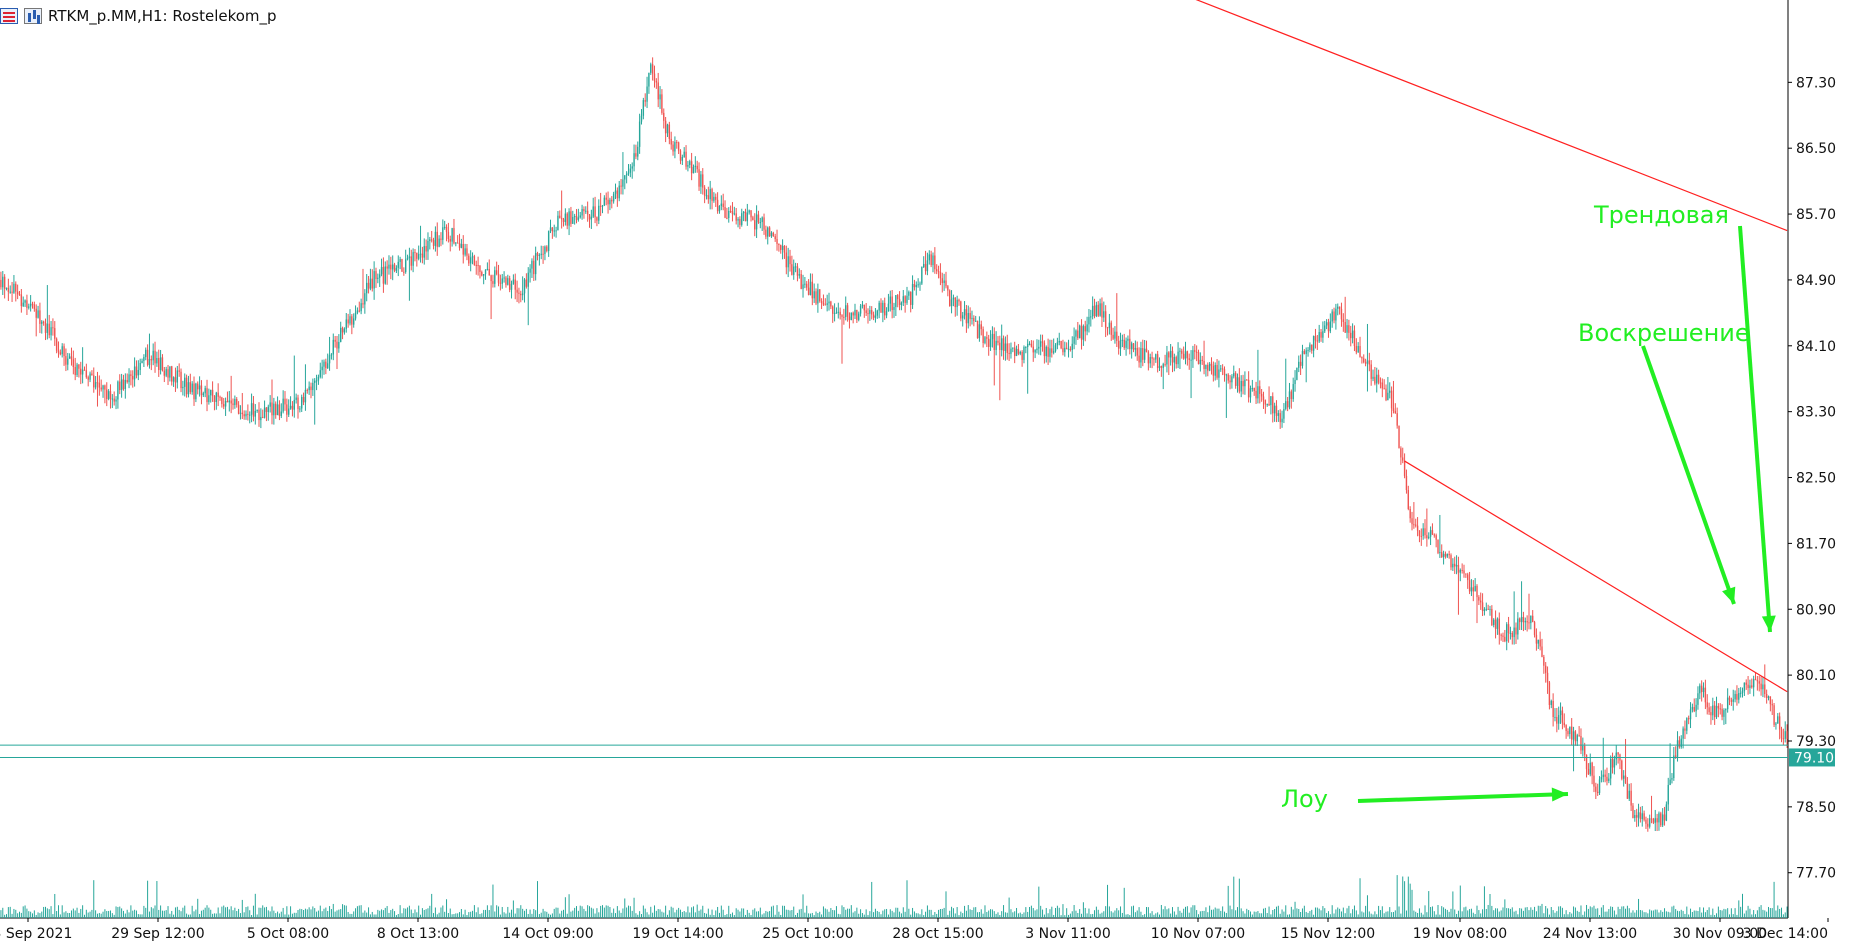 The width and height of the screenshot is (1855, 942). Describe the element at coordinates (33, 16) in the screenshot. I see `indicators-icon` at that location.